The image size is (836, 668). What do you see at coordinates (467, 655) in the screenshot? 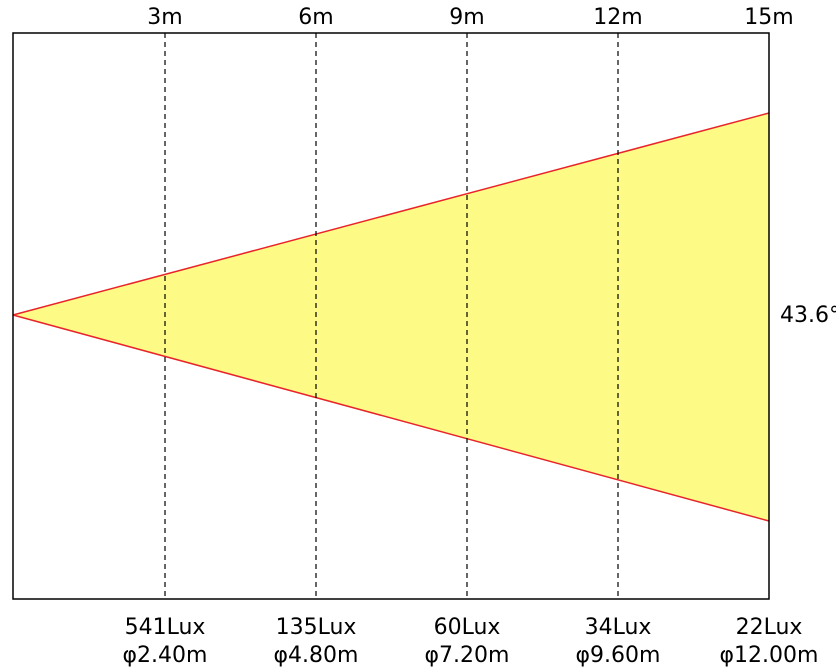
I see `beam-diameter-label-9m: φ7.20m` at bounding box center [467, 655].